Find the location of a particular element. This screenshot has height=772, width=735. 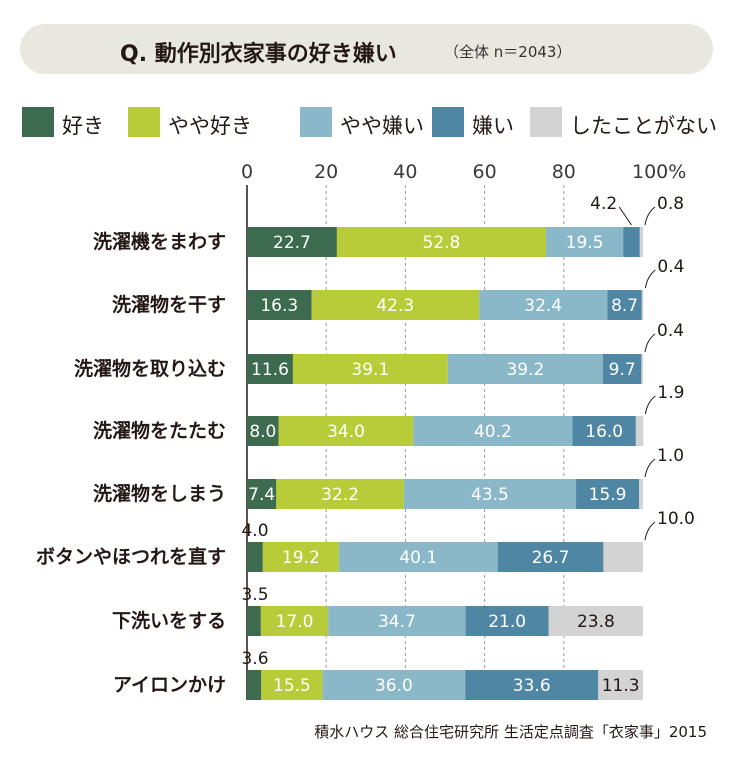

bar-value-label: 17.0 is located at coordinates (295, 622).